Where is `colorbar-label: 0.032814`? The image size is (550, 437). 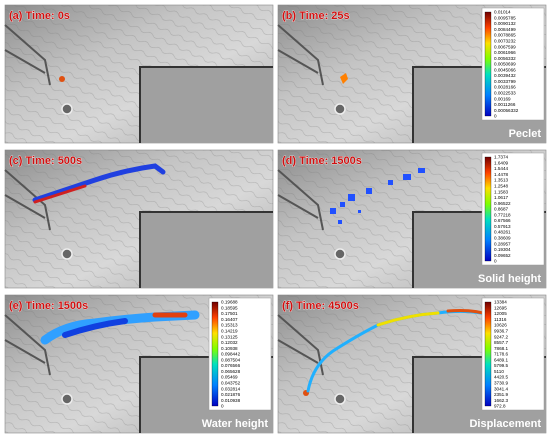 colorbar-label: 0.032814 is located at coordinates (231, 388).